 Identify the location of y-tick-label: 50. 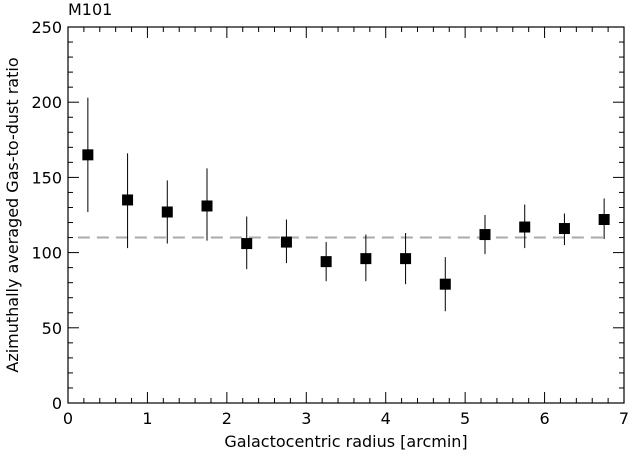
(52, 328).